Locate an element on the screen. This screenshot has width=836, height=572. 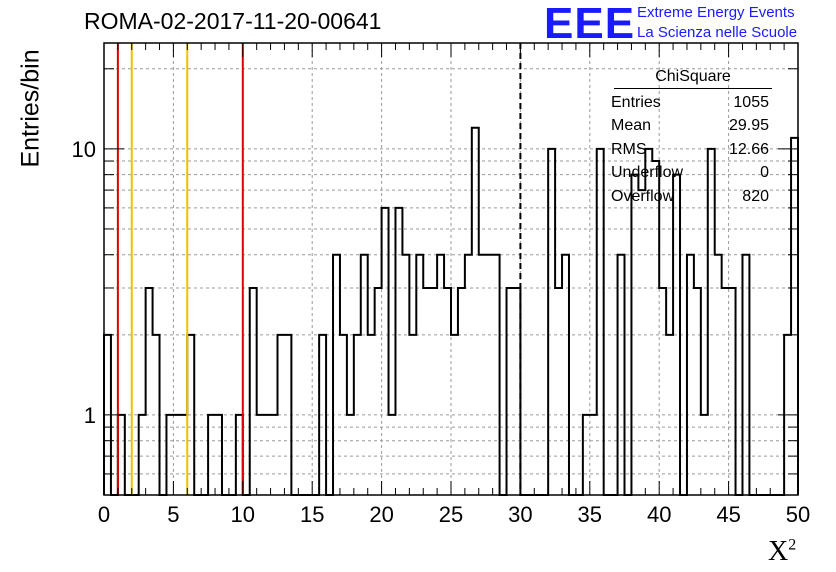
plot-title: ROMA-02-2017-11-20-00641 is located at coordinates (233, 21).